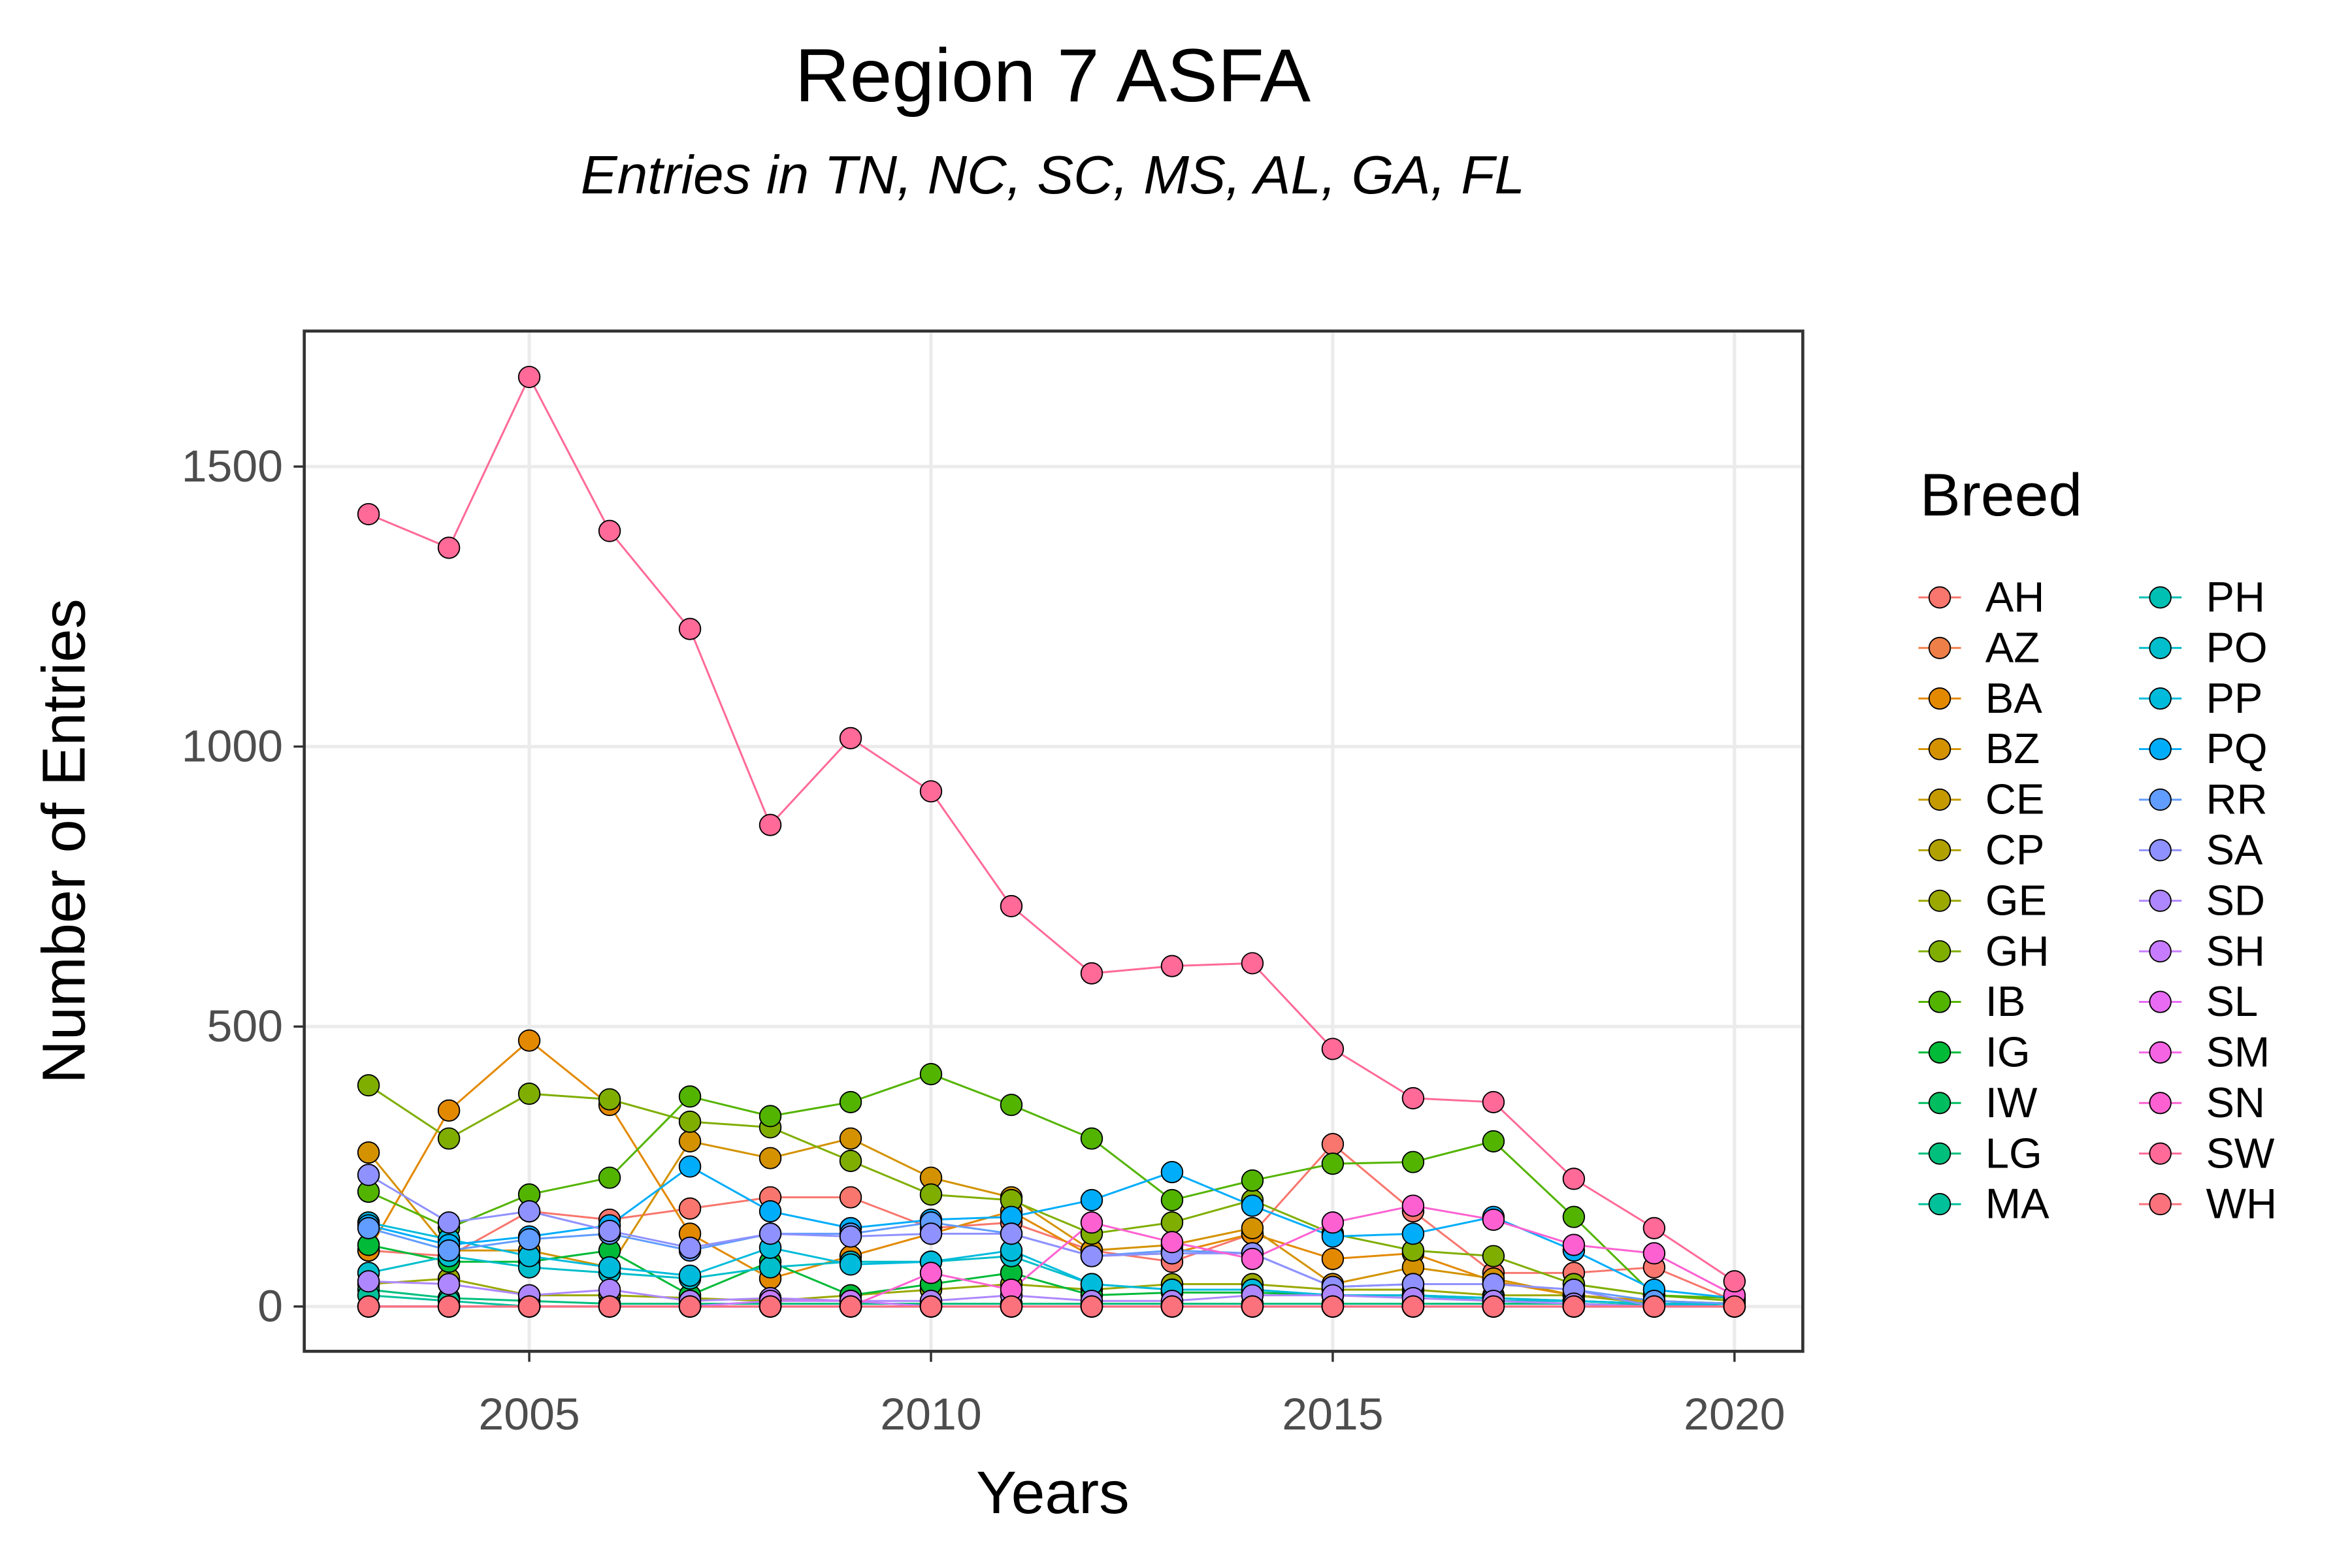 The width and height of the screenshot is (2352, 1568). I want to click on legend-label: AH, so click(2015, 597).